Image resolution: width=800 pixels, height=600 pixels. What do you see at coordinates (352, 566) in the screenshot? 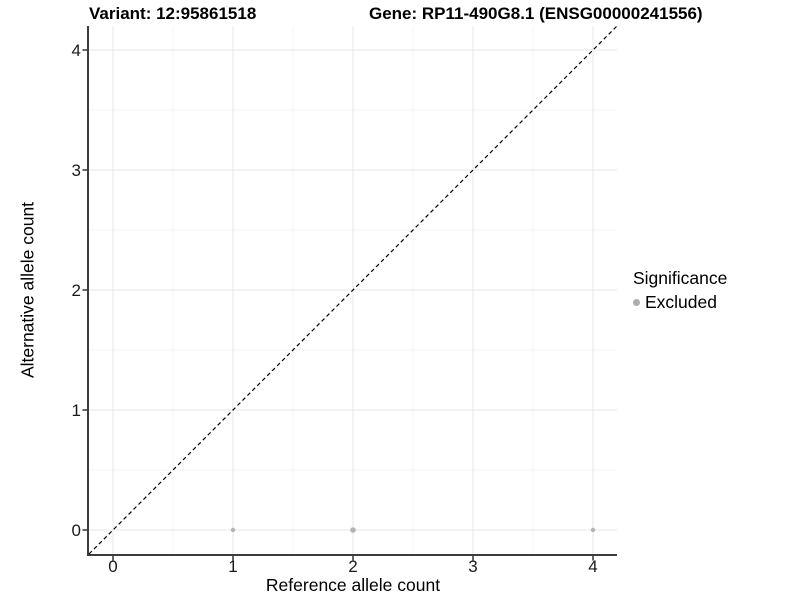
I see `x-tick-label: 2` at bounding box center [352, 566].